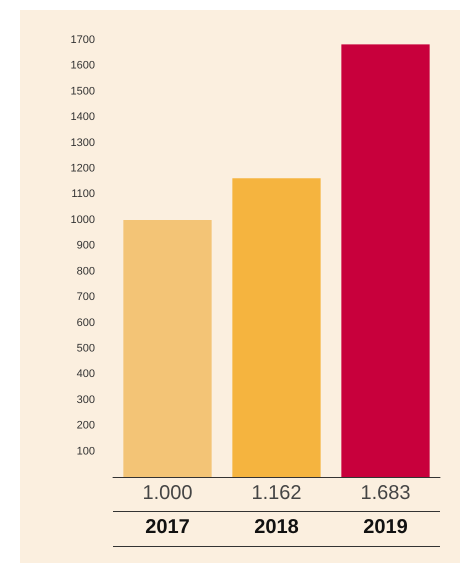 Image resolution: width=465 pixels, height=563 pixels. Describe the element at coordinates (167, 527) in the screenshot. I see `x-tick-label: 2017` at that location.